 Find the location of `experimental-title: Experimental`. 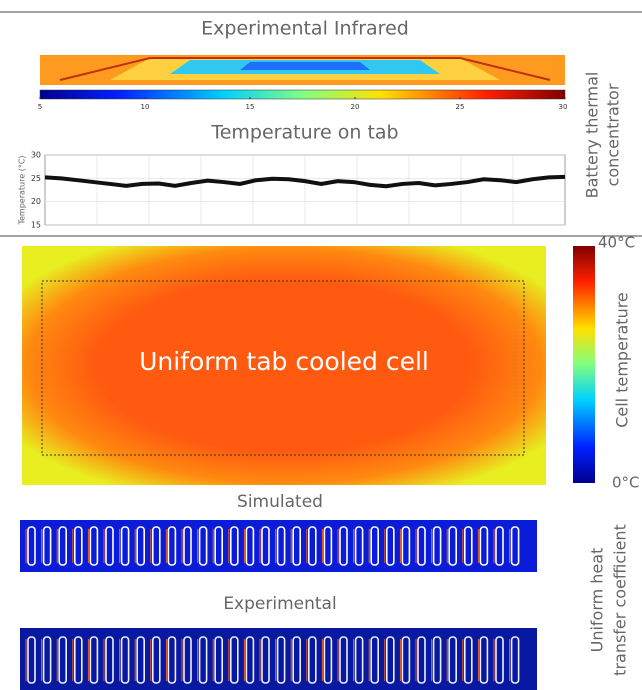

experimental-title: Experimental is located at coordinates (279, 604).